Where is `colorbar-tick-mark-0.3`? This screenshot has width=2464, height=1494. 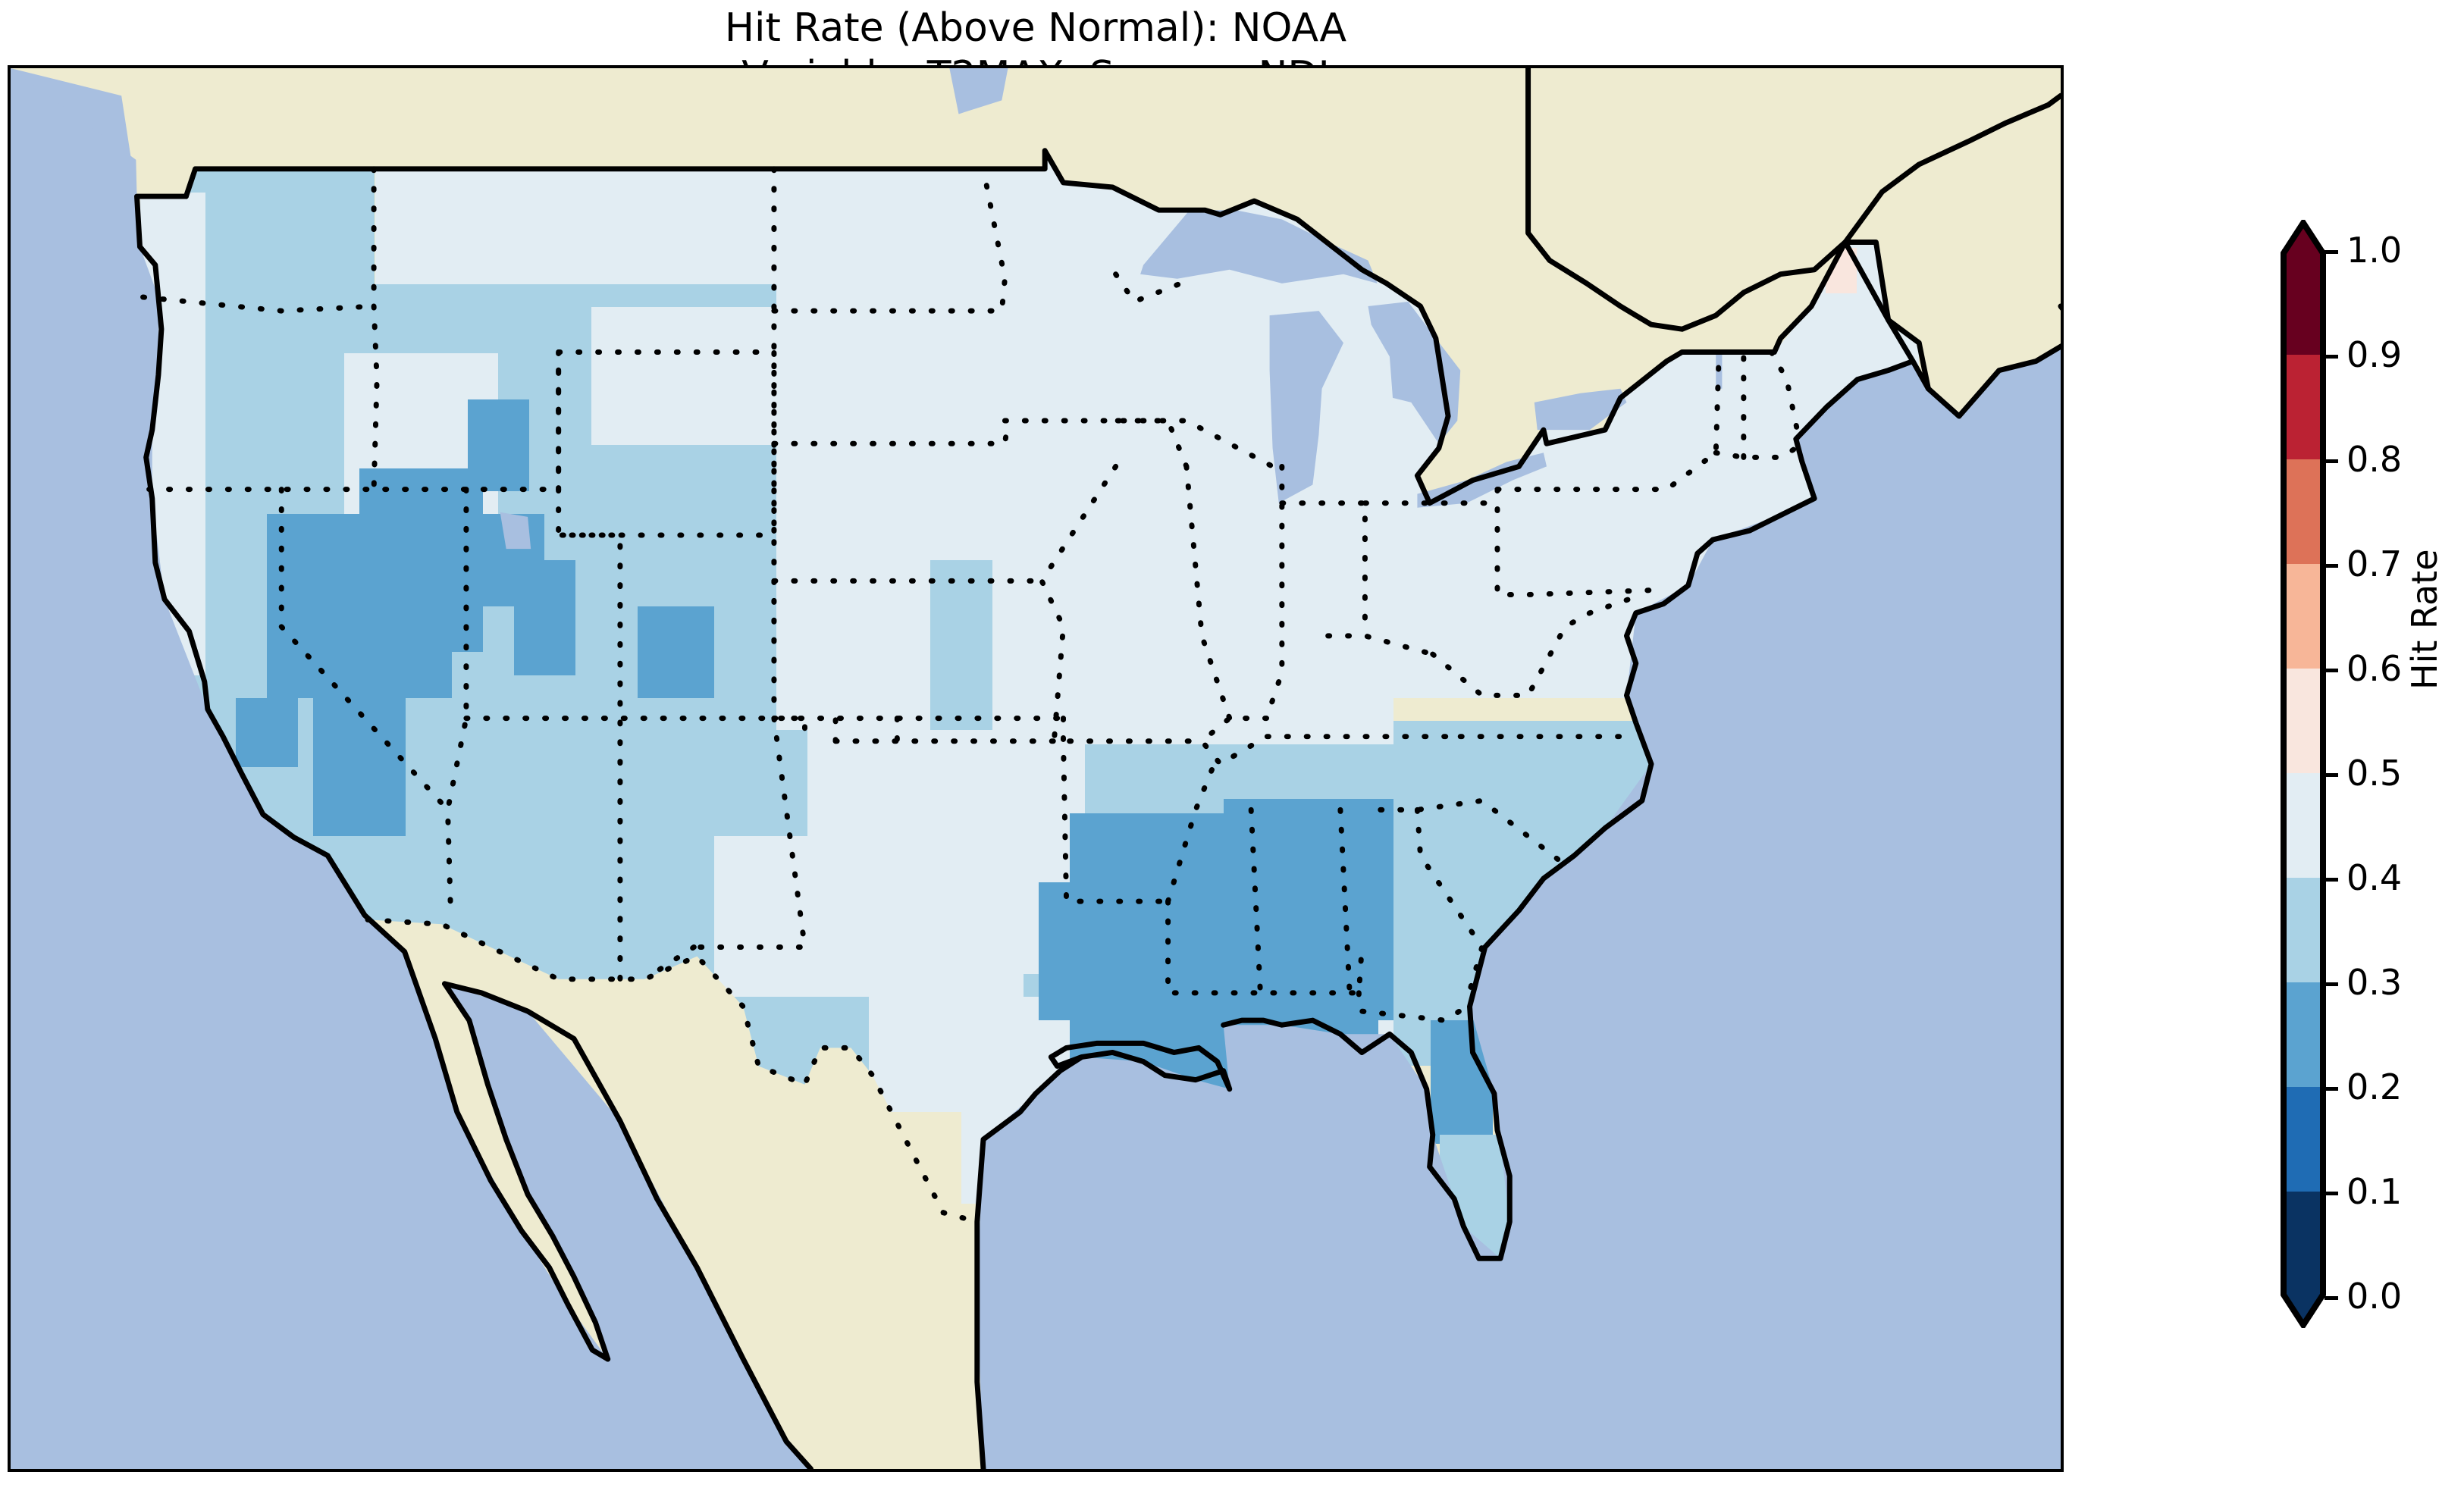
colorbar-tick-mark-0.3 is located at coordinates (2331, 984).